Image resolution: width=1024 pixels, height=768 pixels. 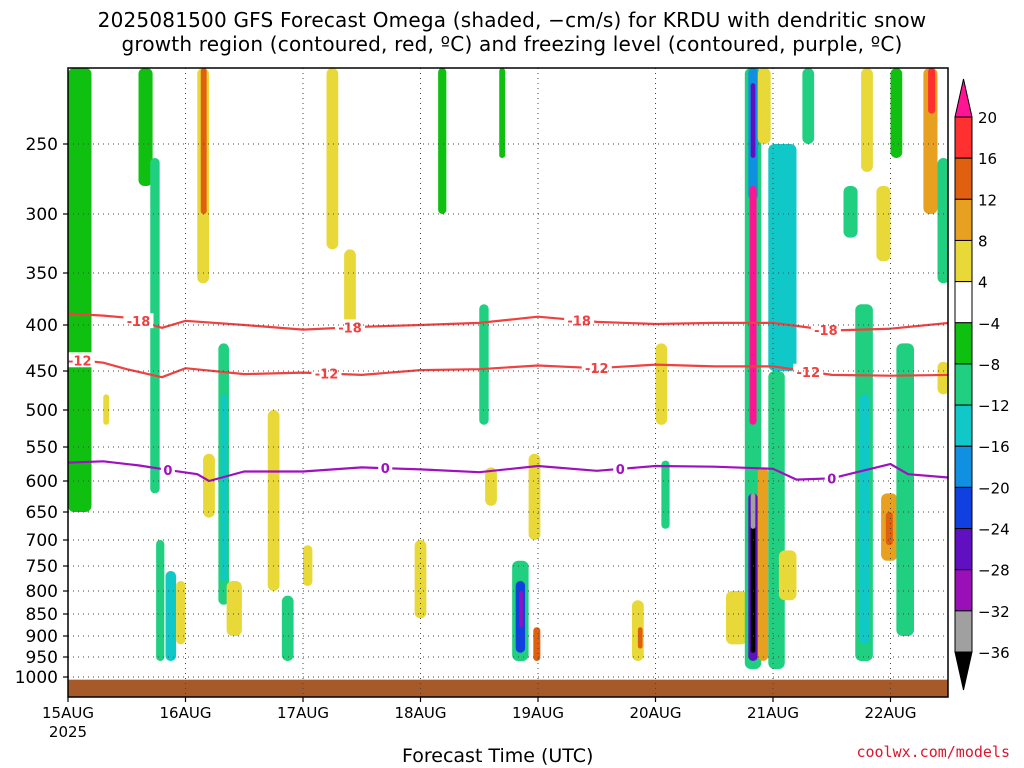 I want to click on x-tick-label: 20AUG, so click(x=656, y=713).